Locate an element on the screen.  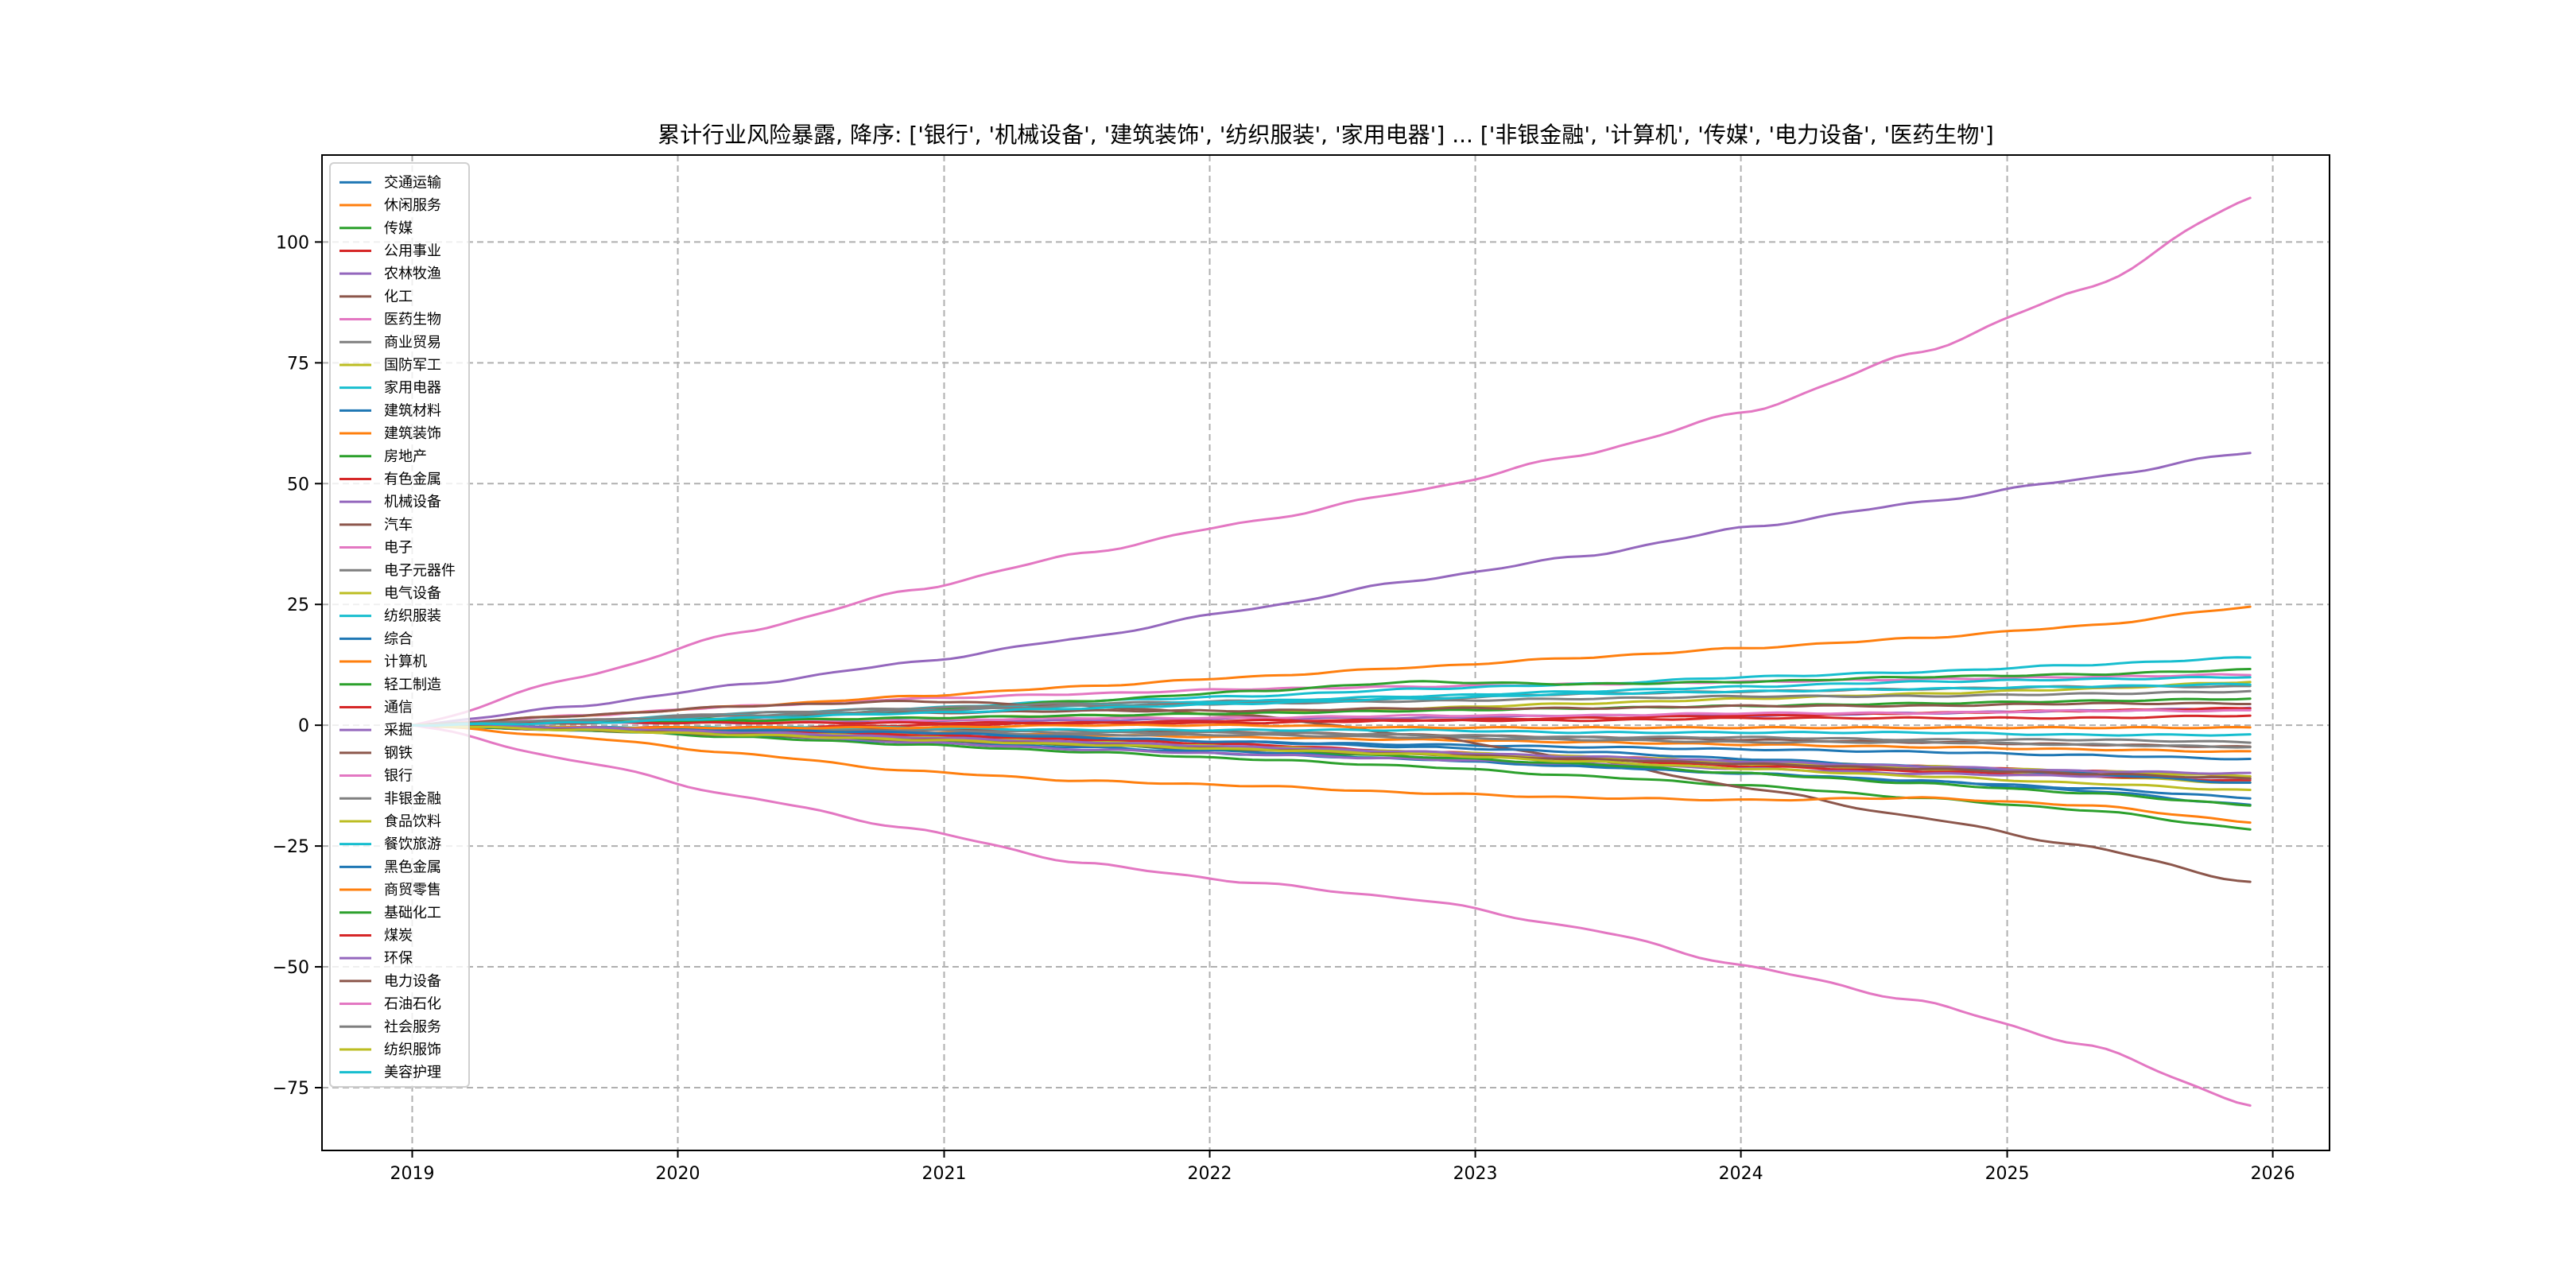
legend-label: 电气设备 is located at coordinates (413, 593).